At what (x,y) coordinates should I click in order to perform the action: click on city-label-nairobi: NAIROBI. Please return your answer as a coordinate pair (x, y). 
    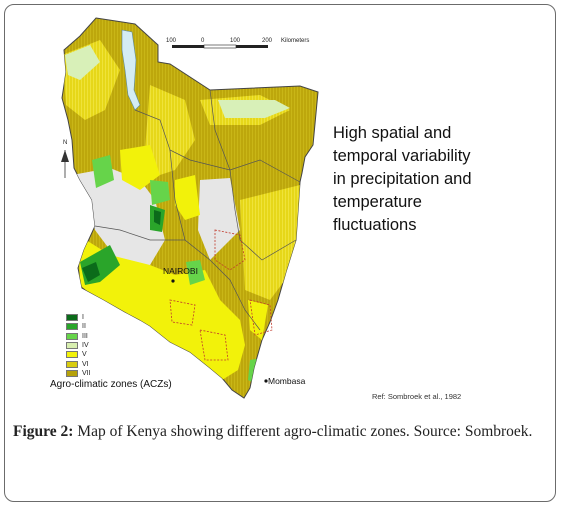
    Looking at the image, I should click on (180, 271).